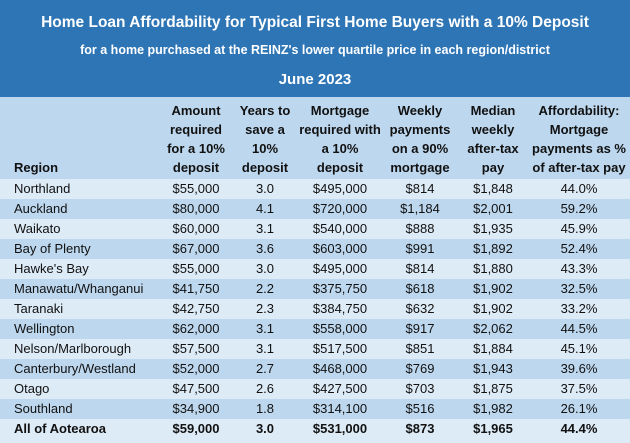 The height and width of the screenshot is (443, 630). I want to click on table-row: Otago $47,500 2.6 $427,500 $703 $1,875 37.5%, so click(315, 389).